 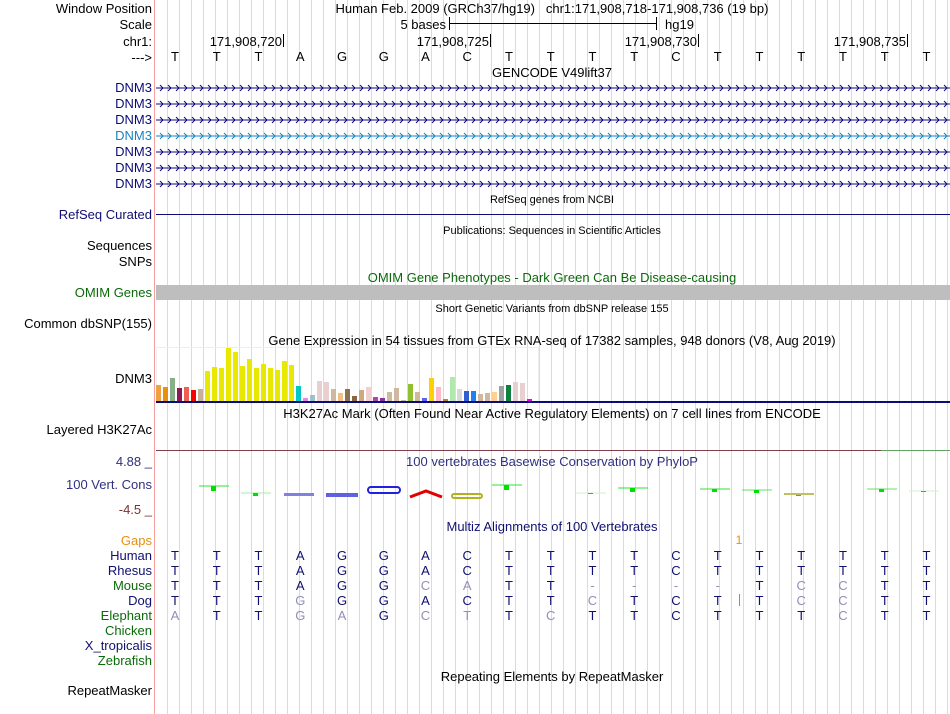 What do you see at coordinates (113, 292) in the screenshot?
I see `label-omim: OMIM Genes` at bounding box center [113, 292].